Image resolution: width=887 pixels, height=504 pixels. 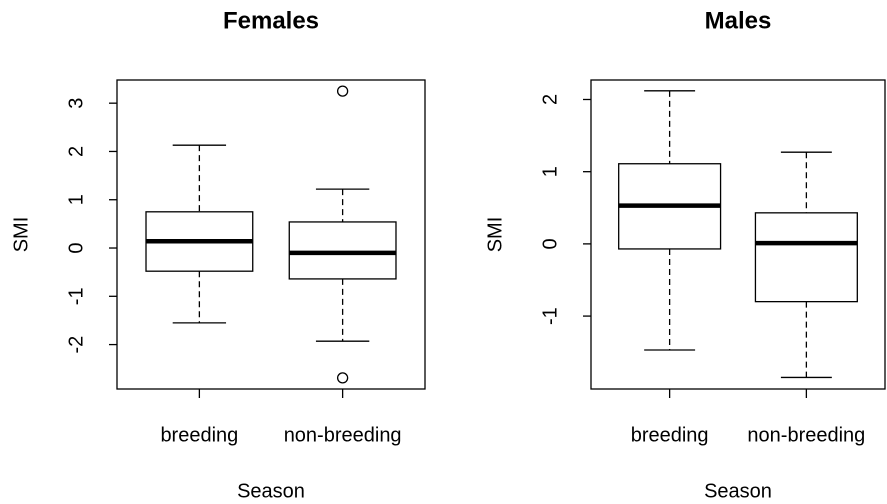 I want to click on chart-title: Males, so click(x=738, y=20).